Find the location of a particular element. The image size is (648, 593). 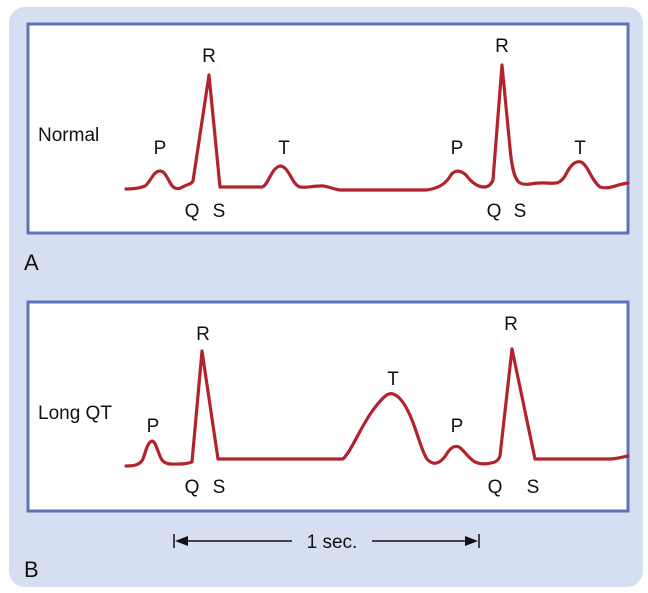

panel-a-letter: A is located at coordinates (31, 262).